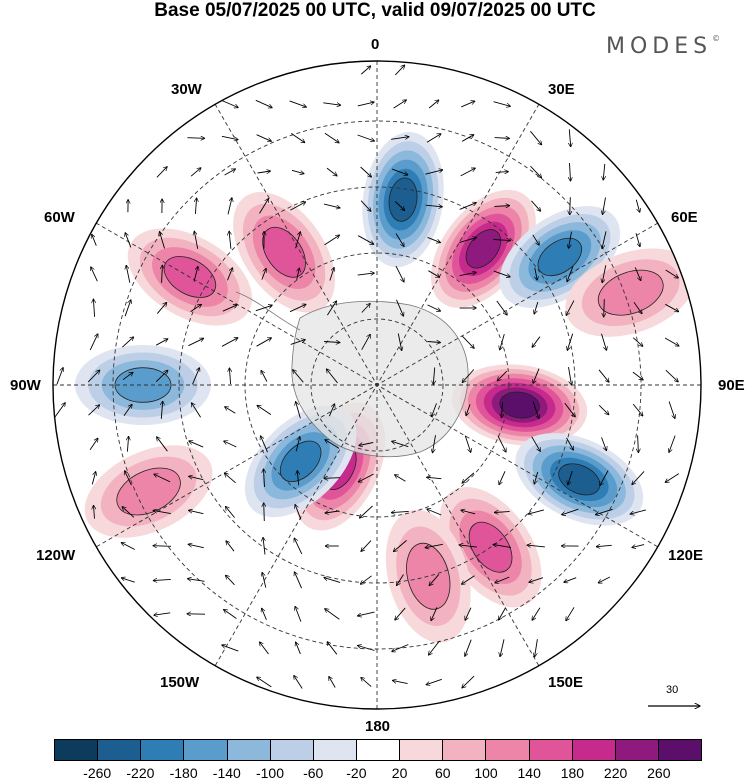 The image size is (750, 783). I want to click on lon-label-60e: 60E, so click(684, 217).